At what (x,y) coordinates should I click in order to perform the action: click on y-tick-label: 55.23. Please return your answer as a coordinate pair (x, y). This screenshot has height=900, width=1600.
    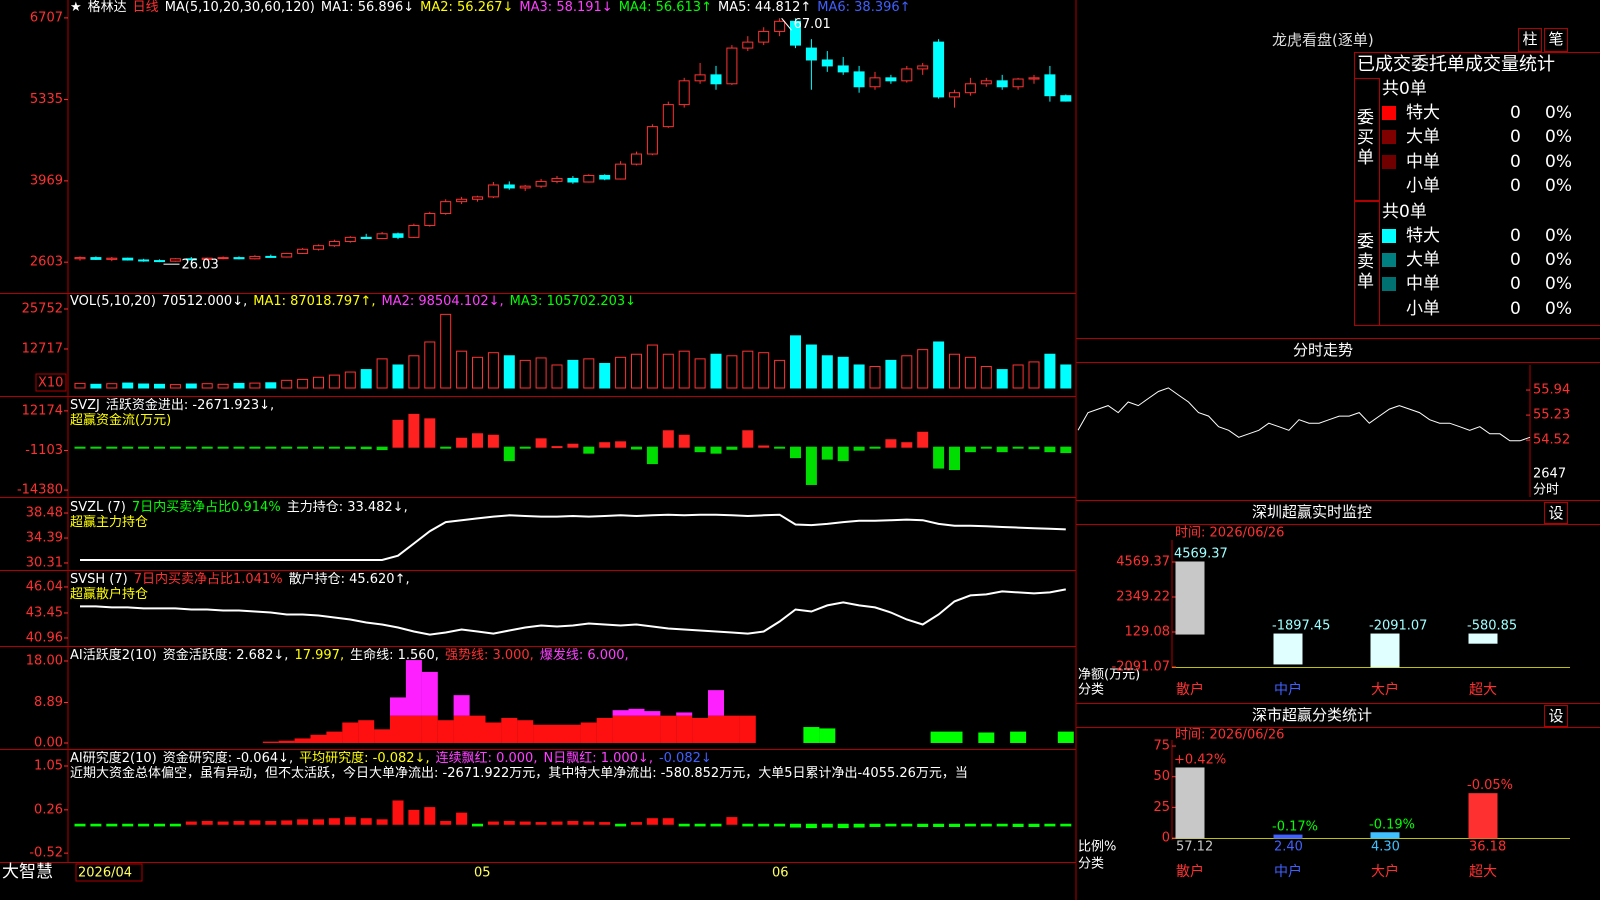
    Looking at the image, I should click on (1551, 415).